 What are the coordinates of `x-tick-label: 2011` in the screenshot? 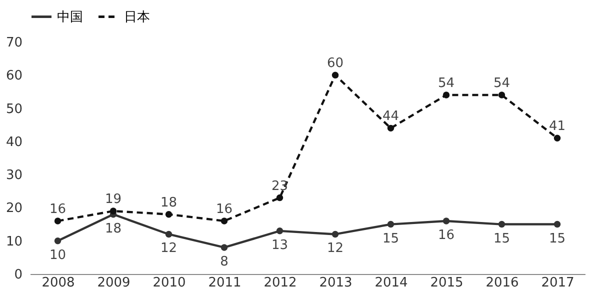 It's located at (225, 283).